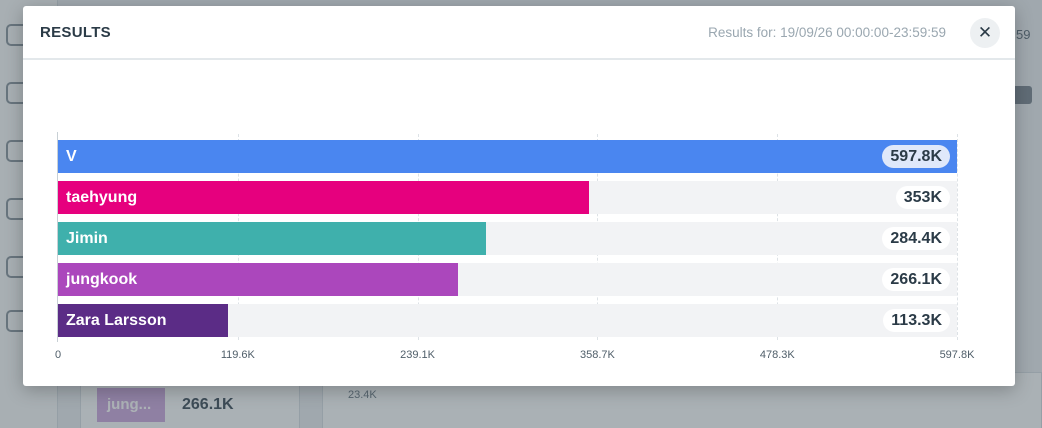 This screenshot has width=1042, height=428. Describe the element at coordinates (417, 355) in the screenshot. I see `x-tick-label: 239.1K` at that location.